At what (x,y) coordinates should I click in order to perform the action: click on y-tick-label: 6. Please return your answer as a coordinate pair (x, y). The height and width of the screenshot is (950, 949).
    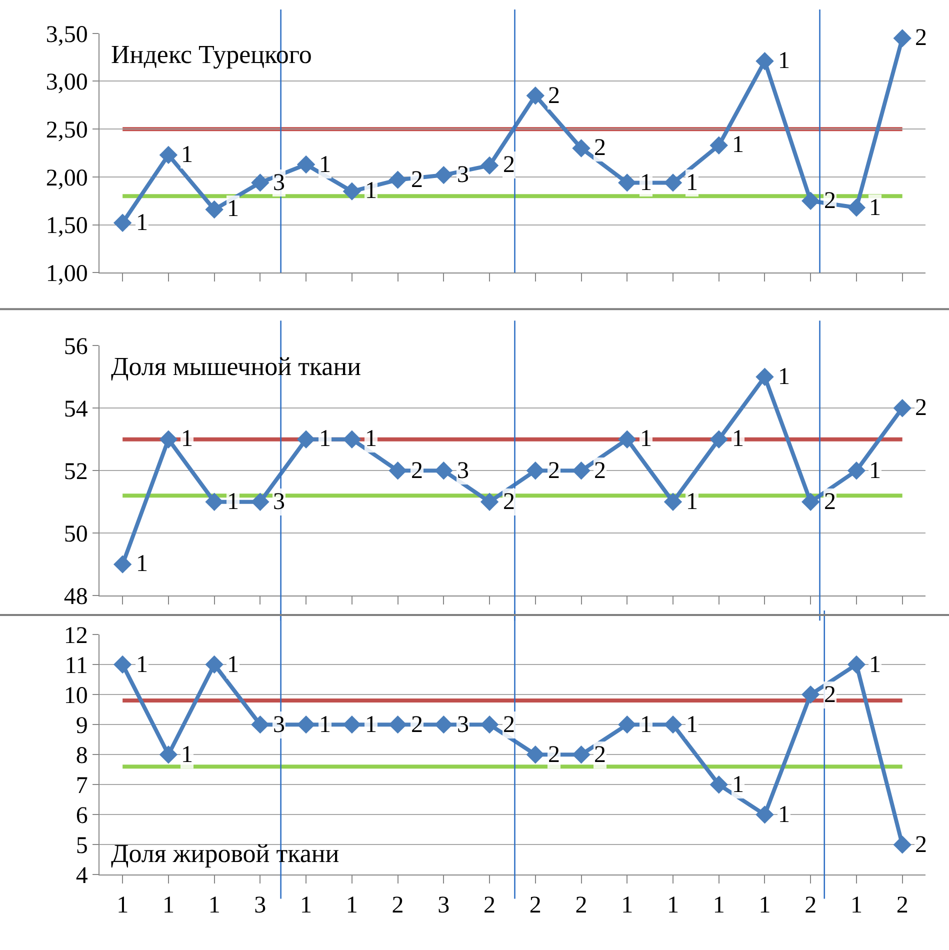
    Looking at the image, I should click on (82, 816).